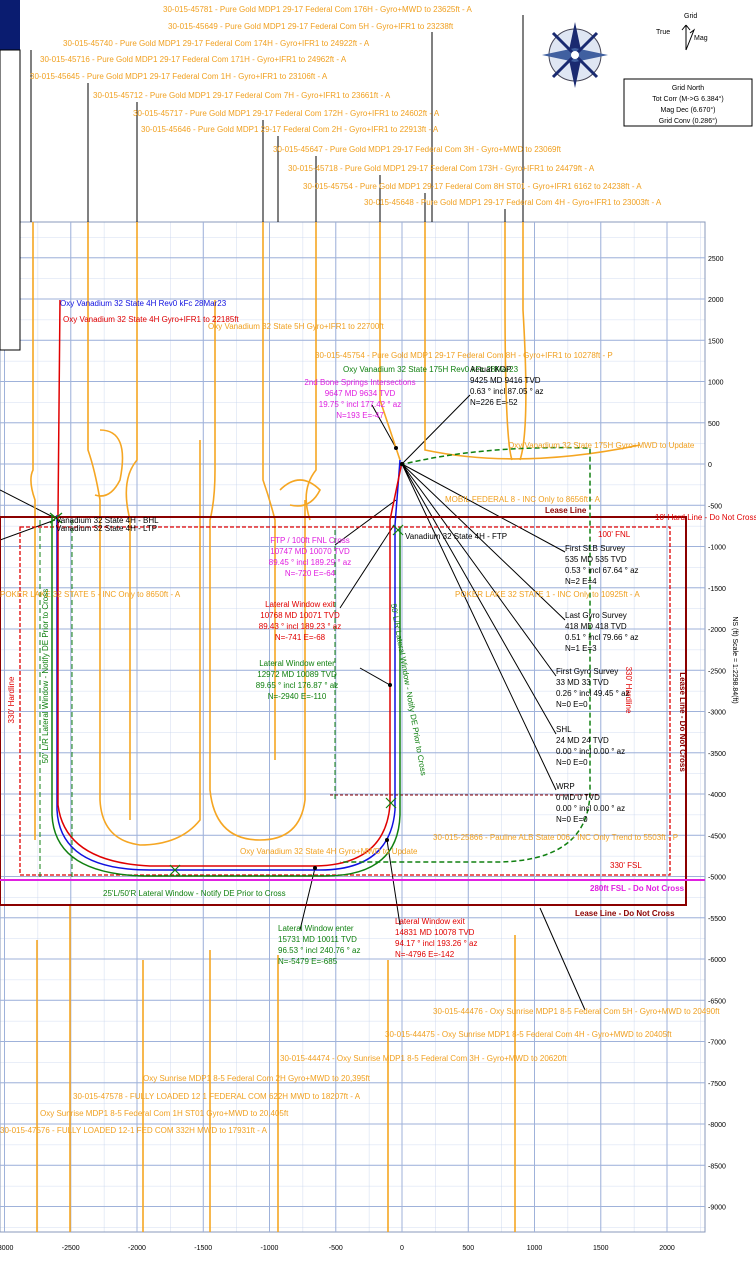  I want to click on callout-text: Lateral Window enter, so click(297, 663).